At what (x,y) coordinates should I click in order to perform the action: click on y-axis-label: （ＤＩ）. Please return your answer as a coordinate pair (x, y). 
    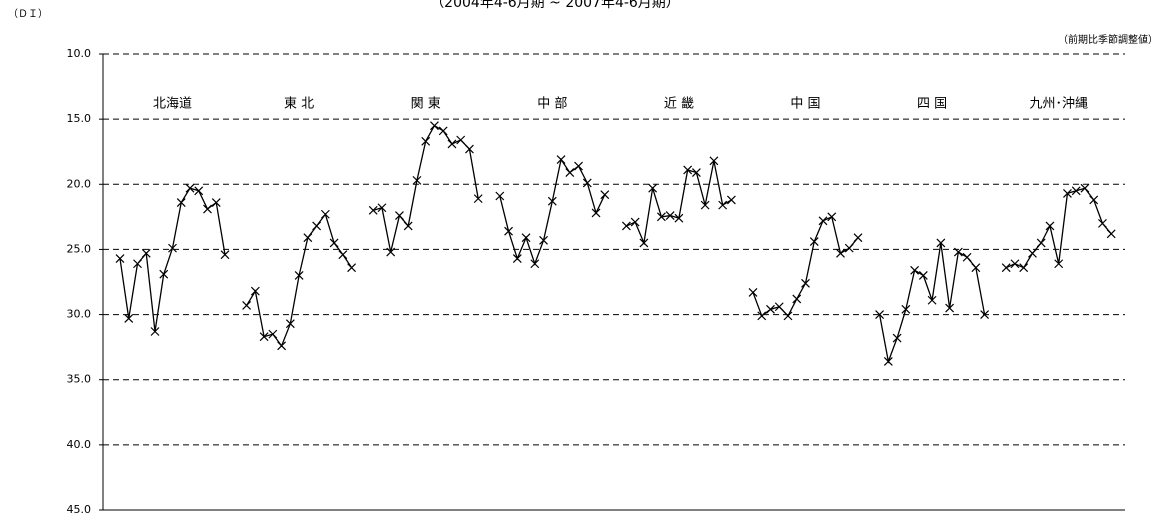
    Looking at the image, I should click on (28, 14).